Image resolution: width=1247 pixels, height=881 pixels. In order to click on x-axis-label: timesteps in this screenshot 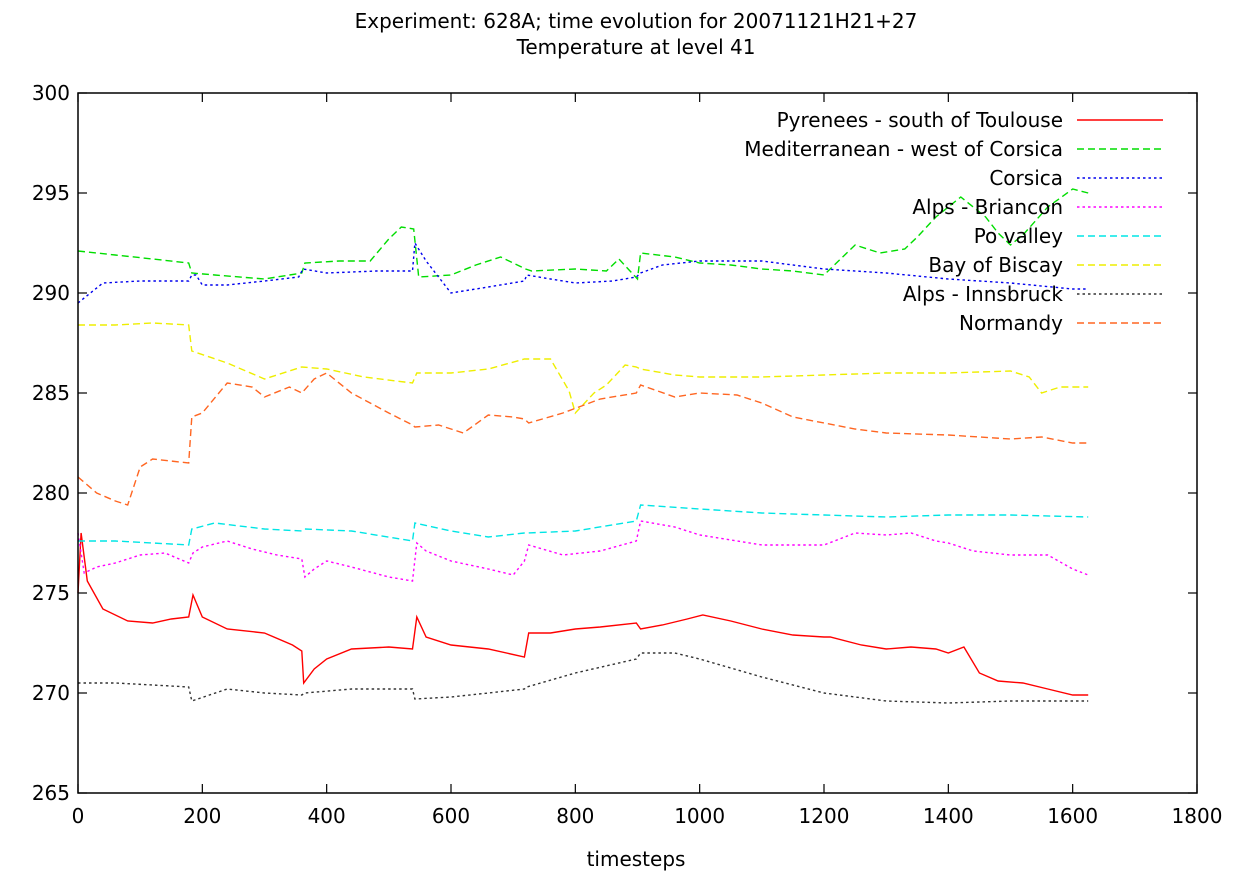, I will do `click(636, 859)`.